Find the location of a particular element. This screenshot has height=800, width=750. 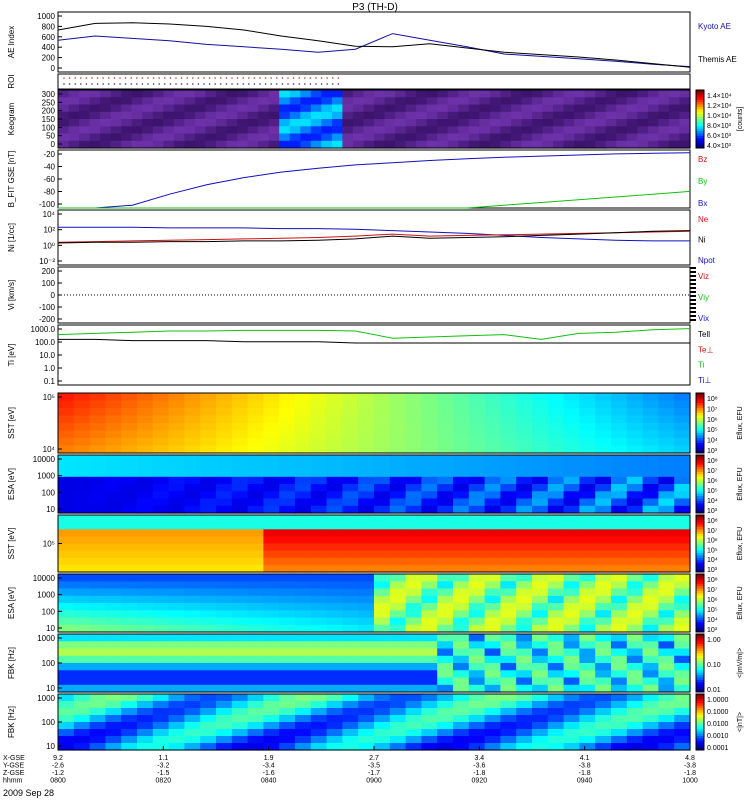

sst_elec-colorbar-tick: 10⁷ is located at coordinates (712, 531).